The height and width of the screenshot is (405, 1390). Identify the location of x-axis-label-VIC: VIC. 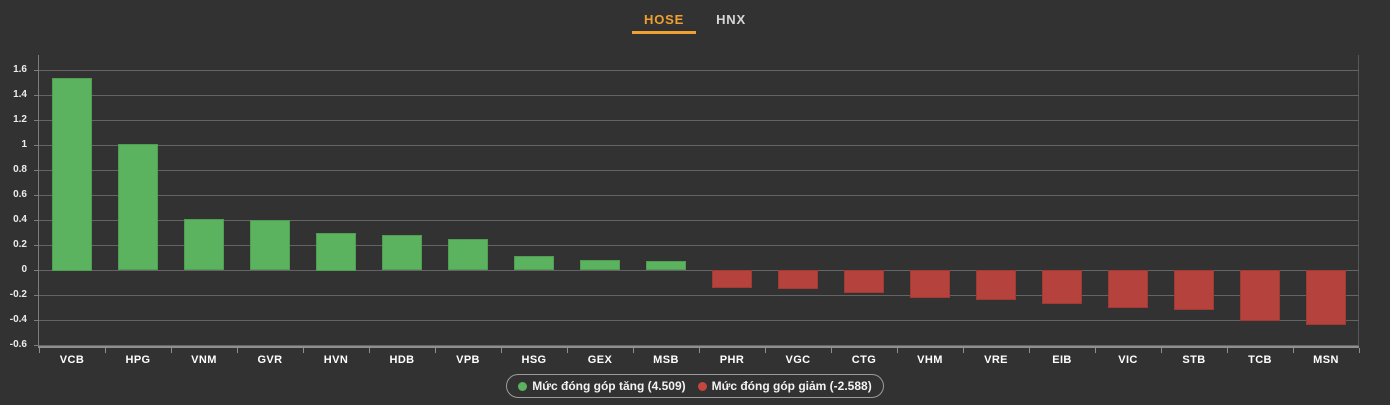
(1128, 360).